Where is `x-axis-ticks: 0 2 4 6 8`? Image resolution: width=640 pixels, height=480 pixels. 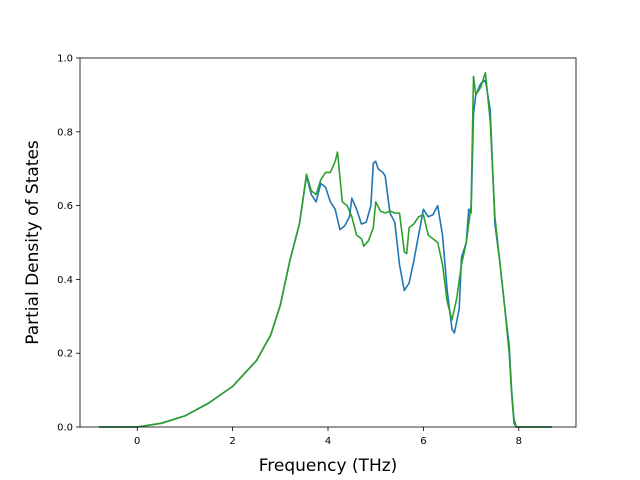
x-axis-ticks: 0 2 4 6 8 is located at coordinates (328, 437).